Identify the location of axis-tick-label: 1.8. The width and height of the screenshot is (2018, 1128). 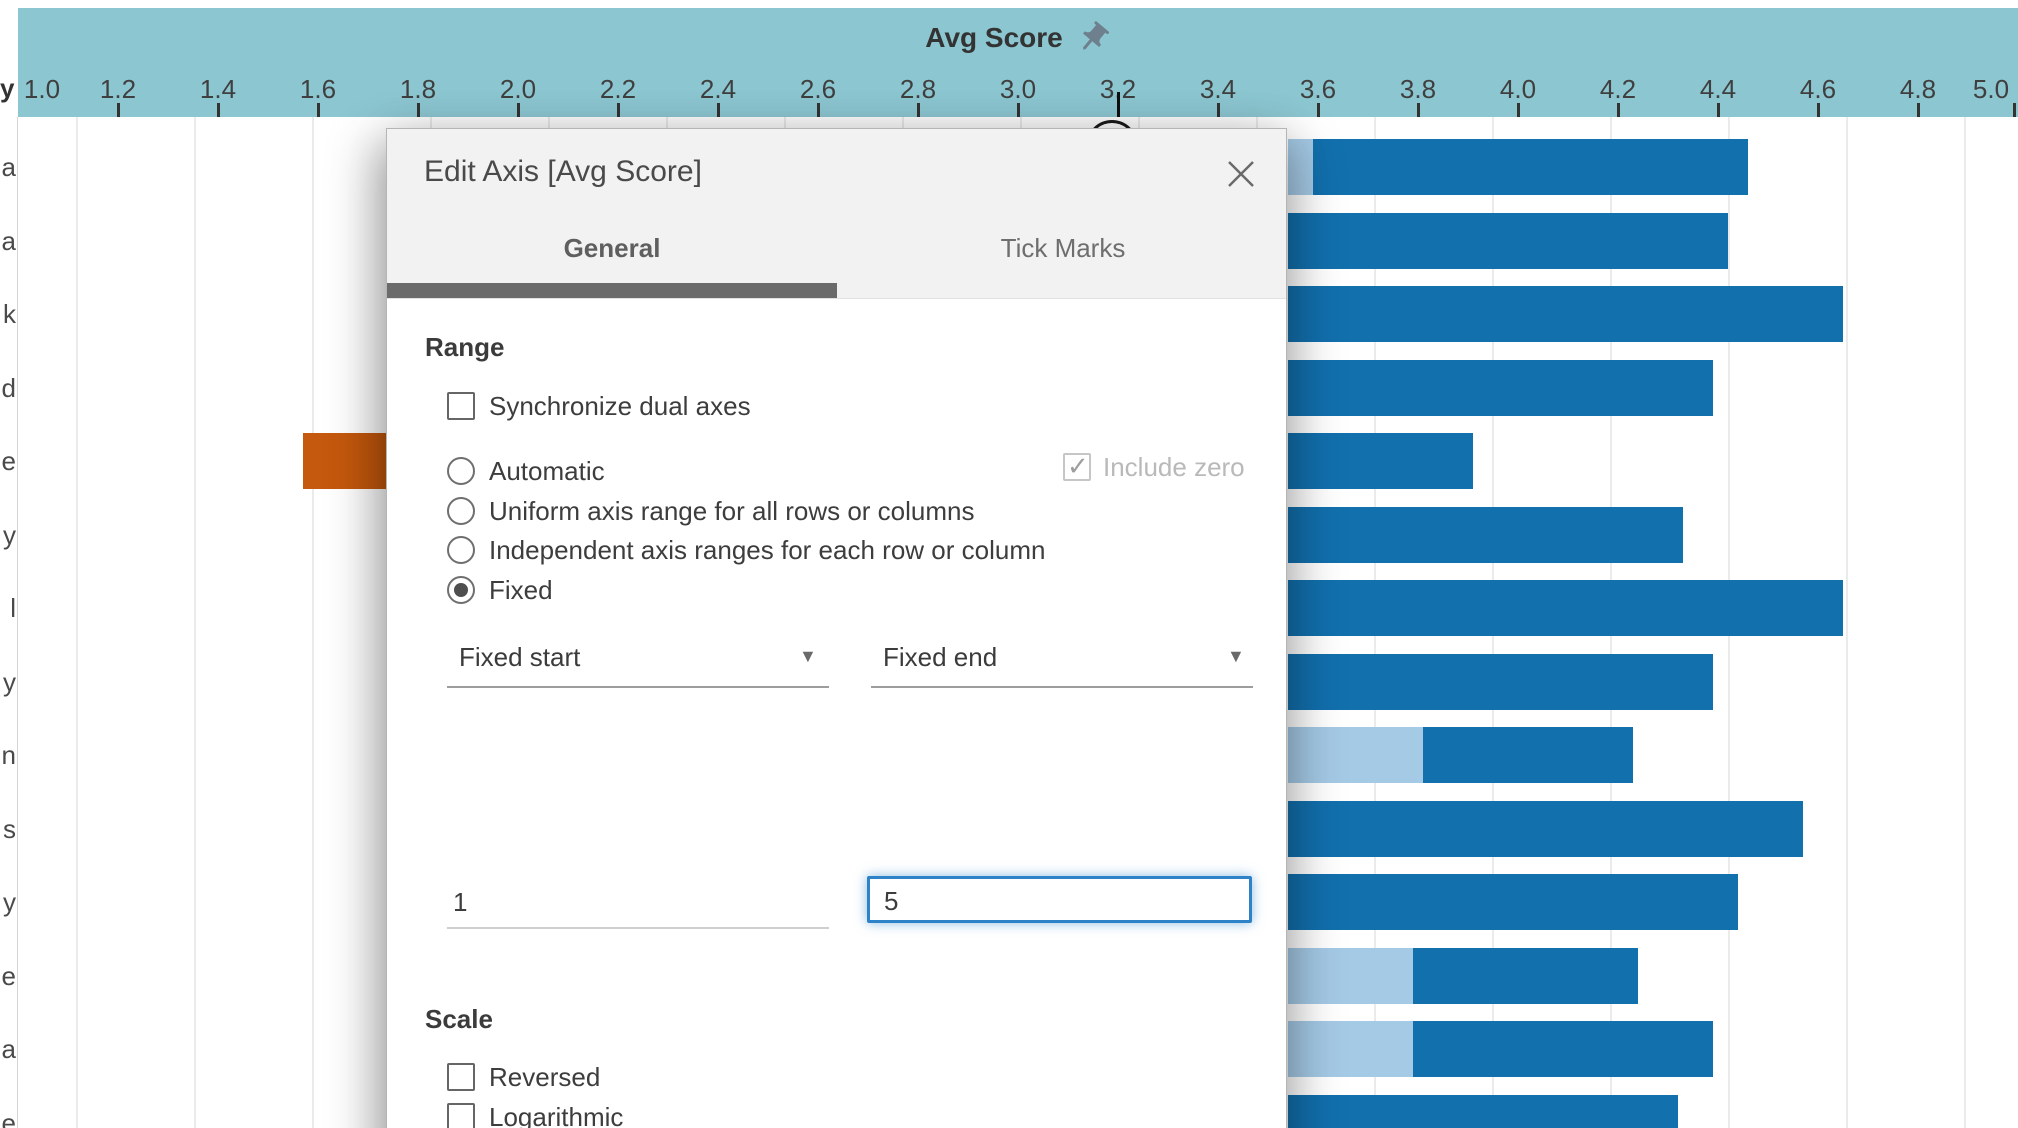
(418, 89).